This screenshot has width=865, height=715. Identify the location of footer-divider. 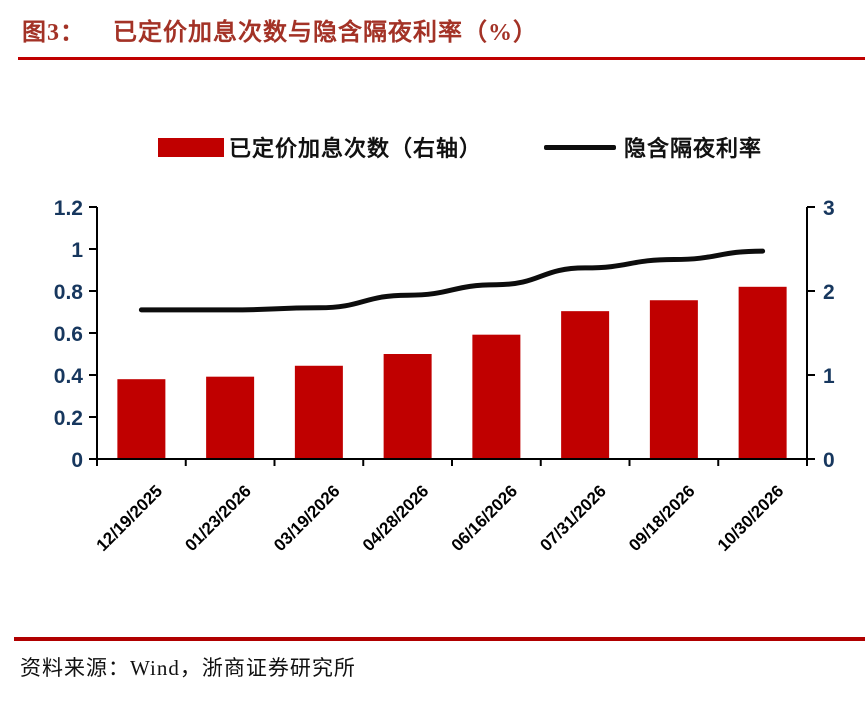
(439, 639).